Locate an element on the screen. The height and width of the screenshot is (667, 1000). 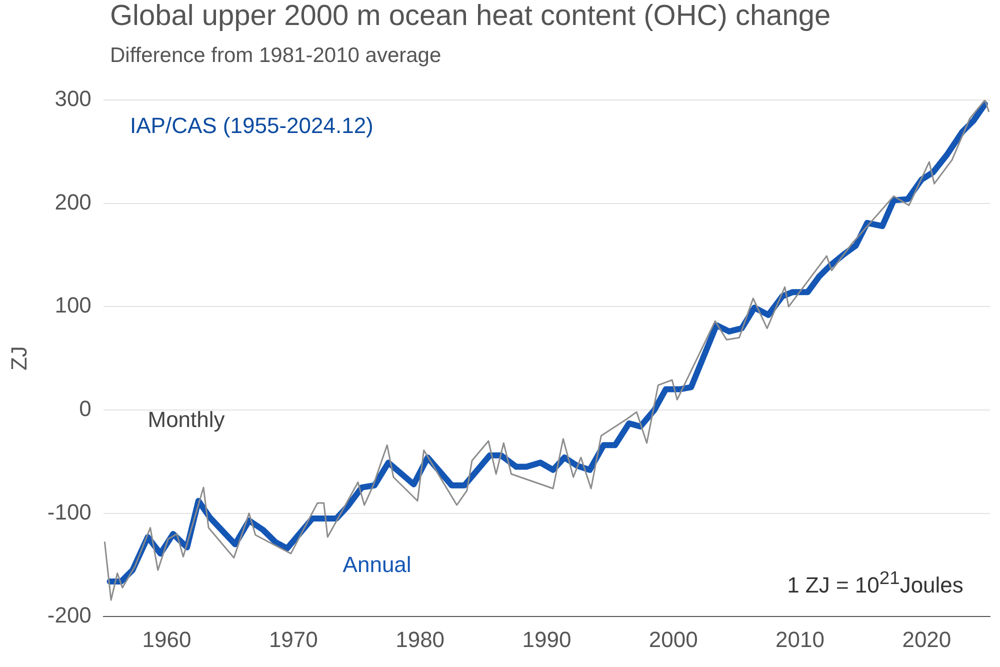
x-tick-label: 2000 is located at coordinates (673, 639).